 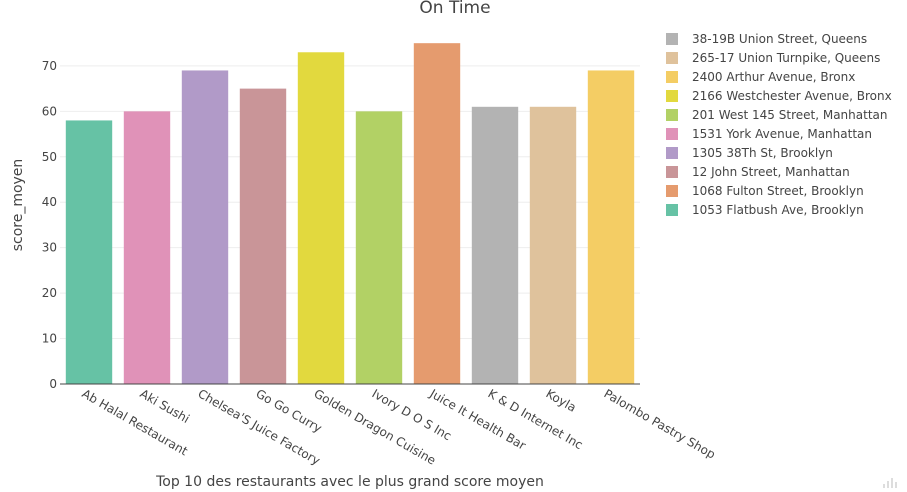 What do you see at coordinates (660, 423) in the screenshot?
I see `x-tick-label: Palombo Pastry Shop` at bounding box center [660, 423].